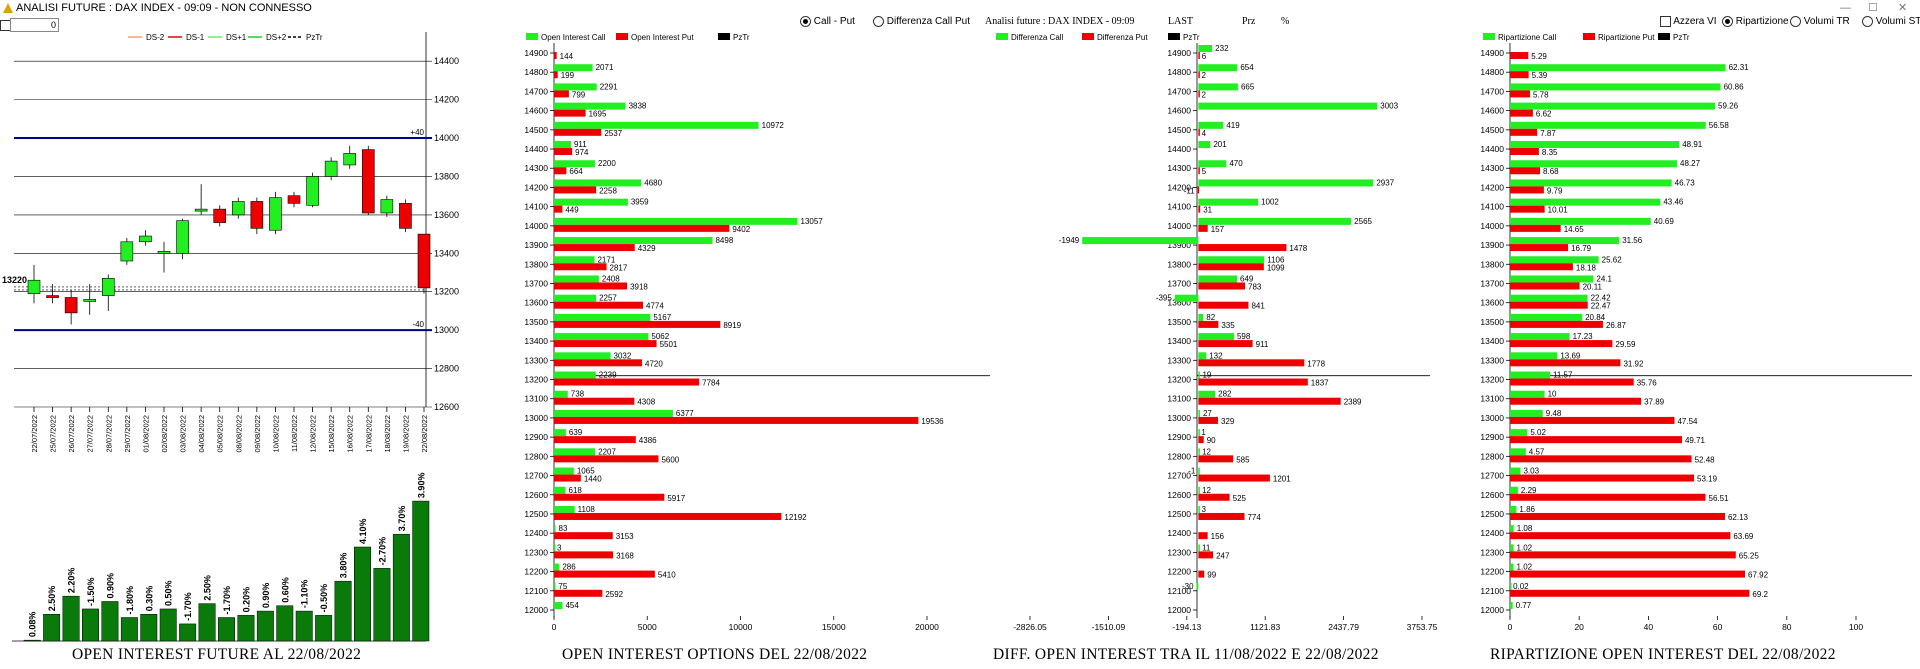 The height and width of the screenshot is (669, 1920). I want to click on volumi-st-radio: Volumi ST, so click(1891, 21).